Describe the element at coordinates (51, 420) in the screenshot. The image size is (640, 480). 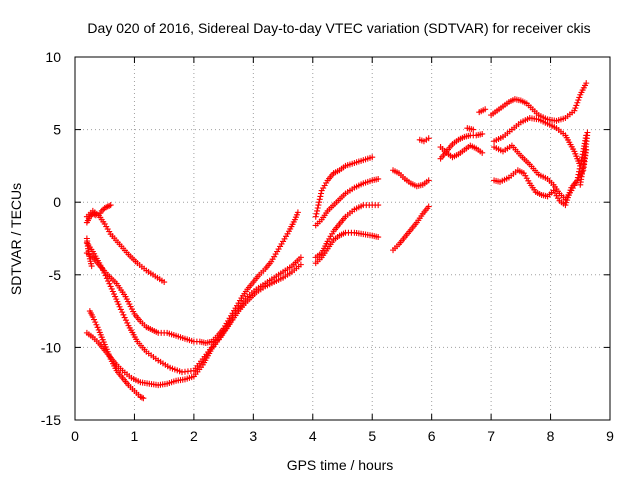
I see `y-tick-label: -15` at that location.